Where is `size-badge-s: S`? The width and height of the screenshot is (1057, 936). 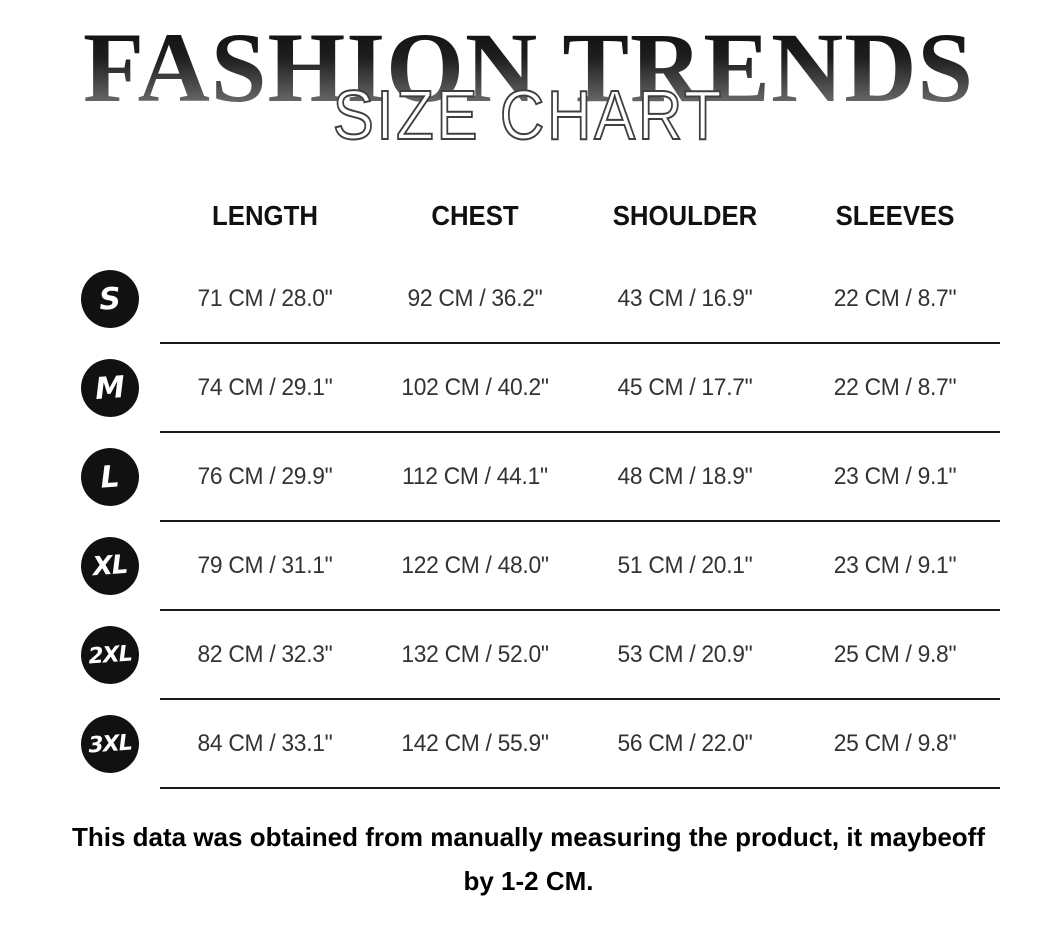 size-badge-s: S is located at coordinates (110, 298).